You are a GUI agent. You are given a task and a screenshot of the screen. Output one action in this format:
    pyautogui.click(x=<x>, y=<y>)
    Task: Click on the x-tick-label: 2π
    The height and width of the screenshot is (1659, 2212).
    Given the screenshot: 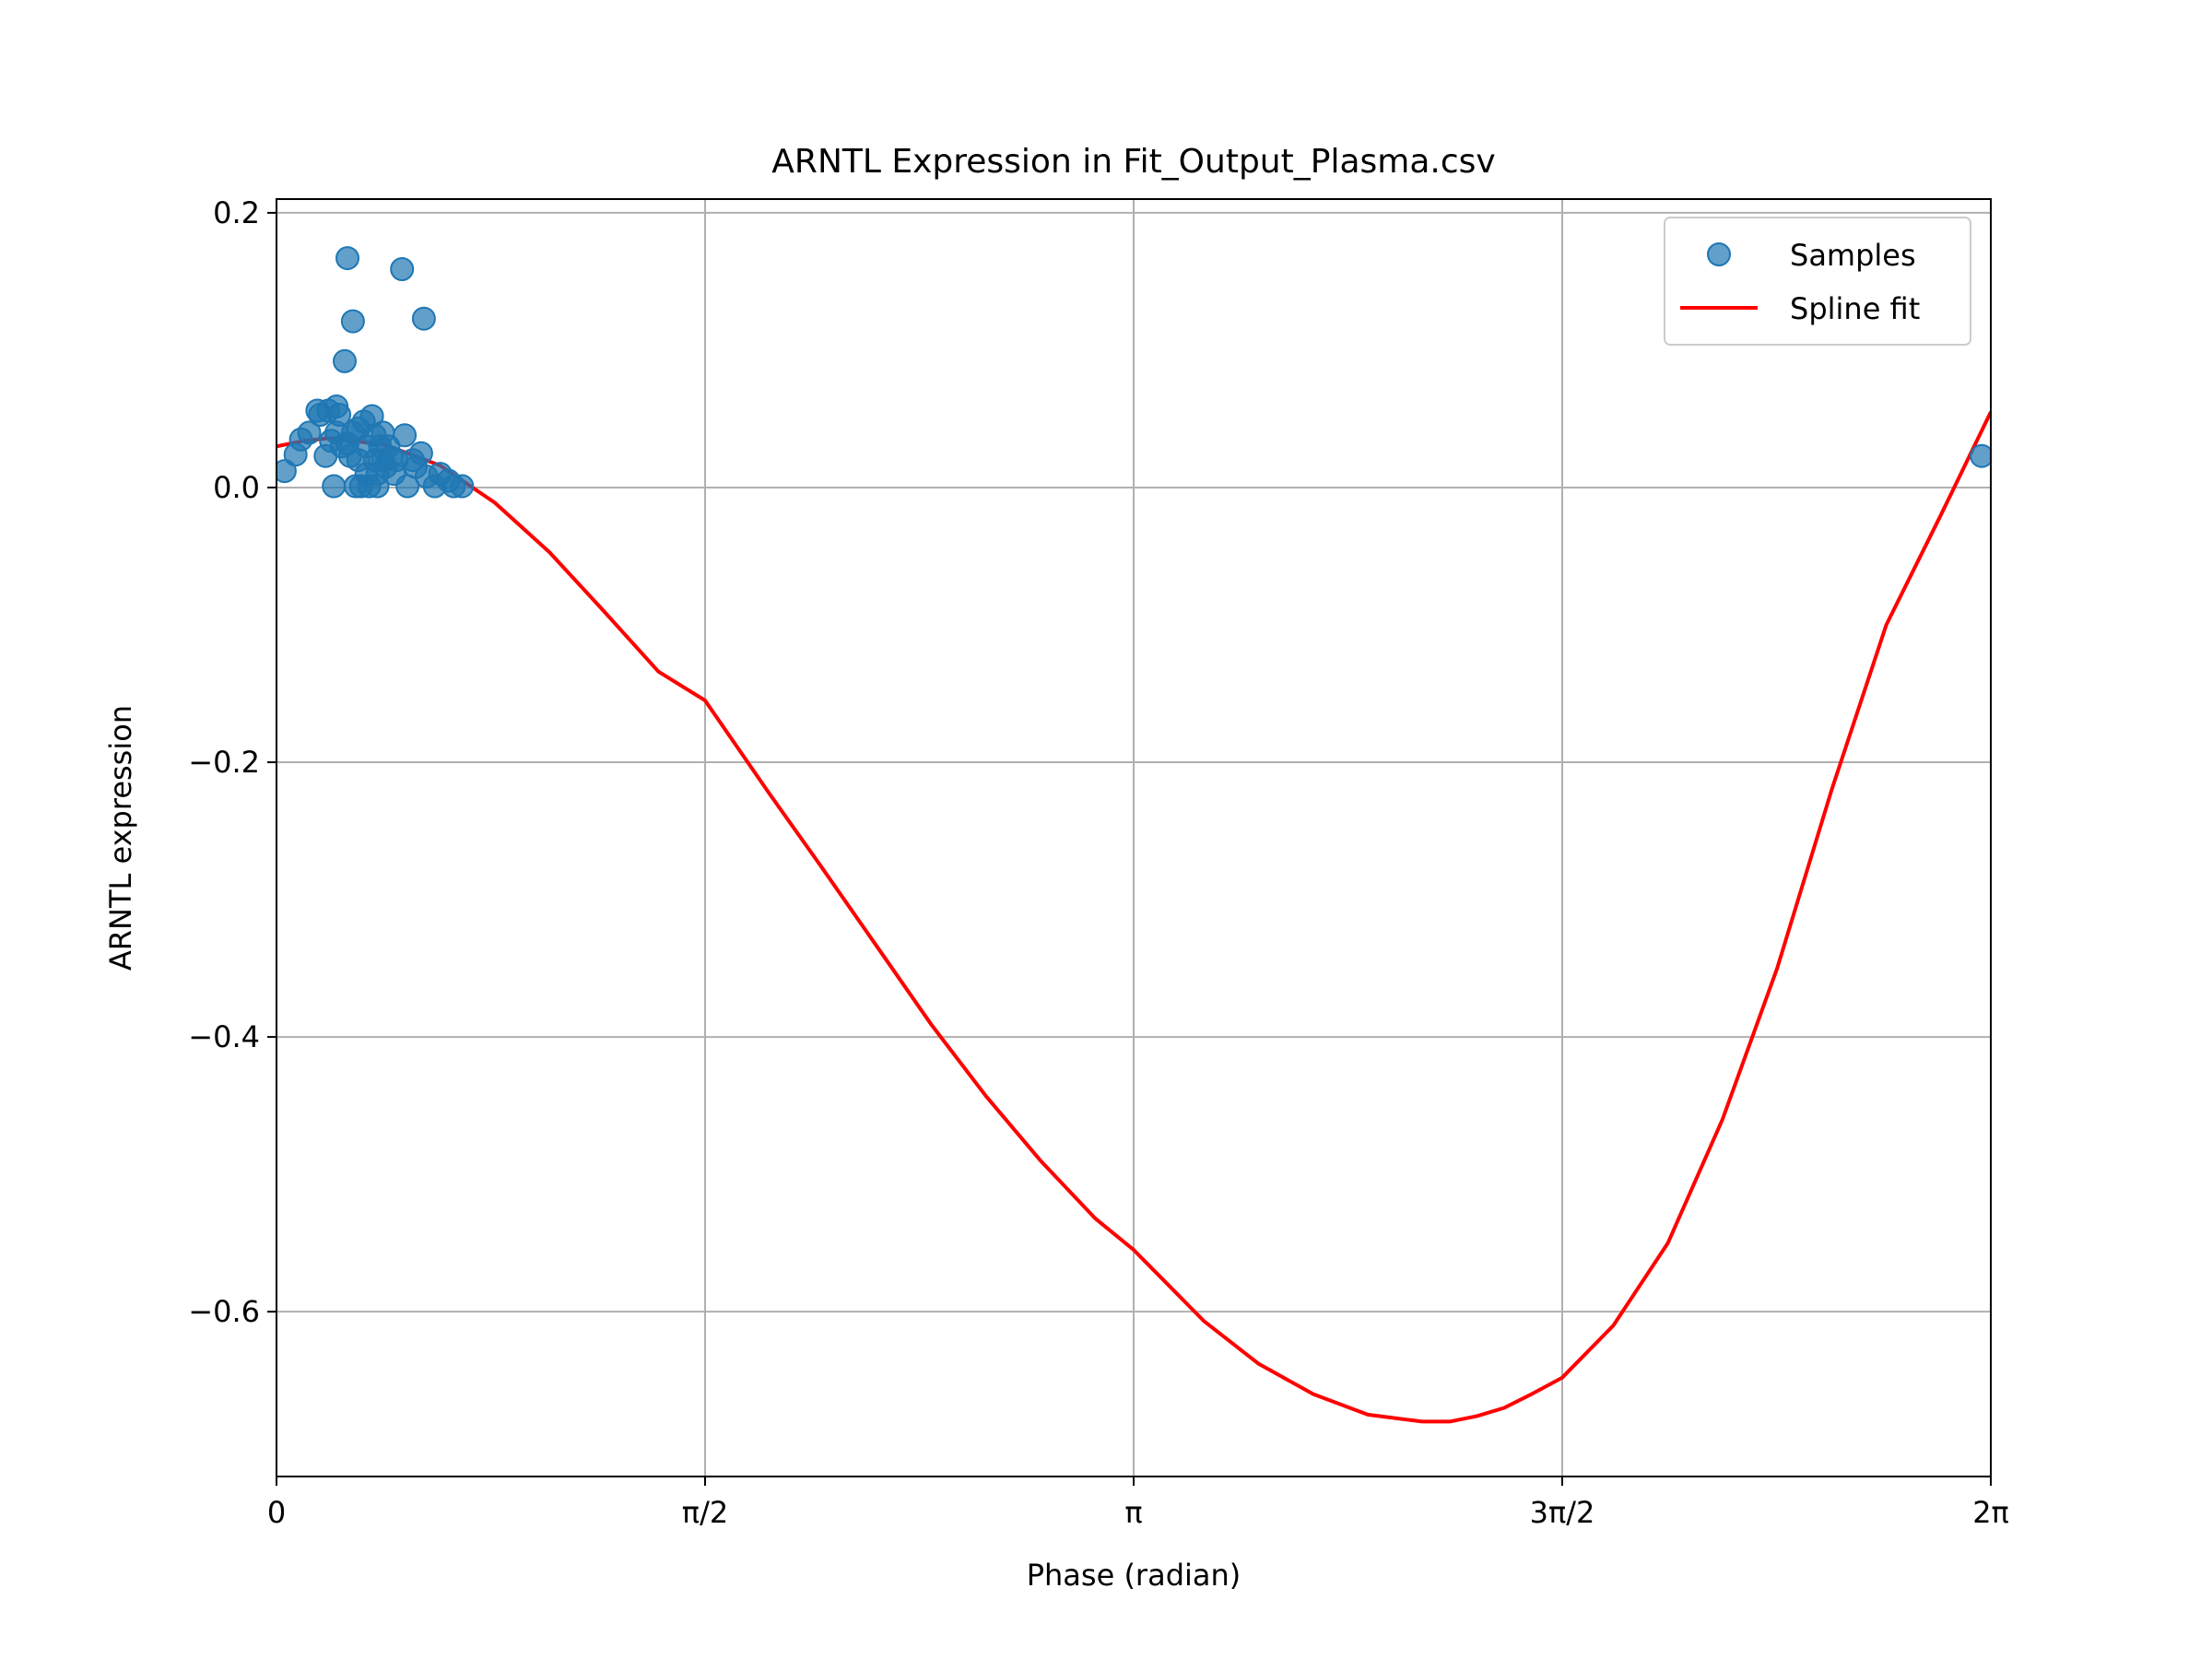 What is the action you would take?
    pyautogui.click(x=1990, y=1512)
    